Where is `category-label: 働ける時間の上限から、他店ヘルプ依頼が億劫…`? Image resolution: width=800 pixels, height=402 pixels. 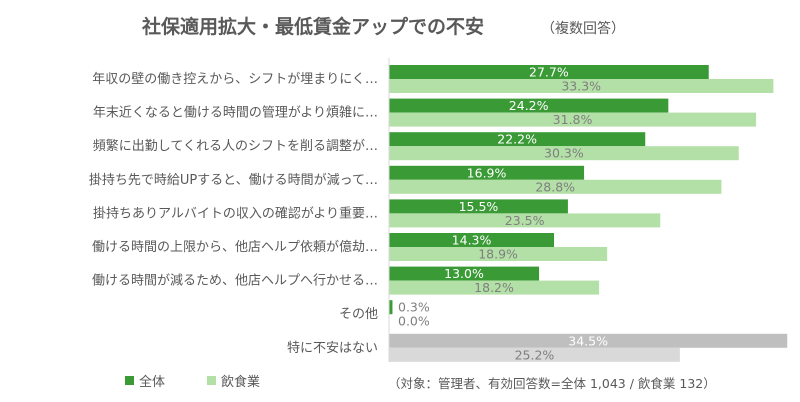
category-label: 働ける時間の上限から、他店ヘルプ依頼が億劫… is located at coordinates (235, 247).